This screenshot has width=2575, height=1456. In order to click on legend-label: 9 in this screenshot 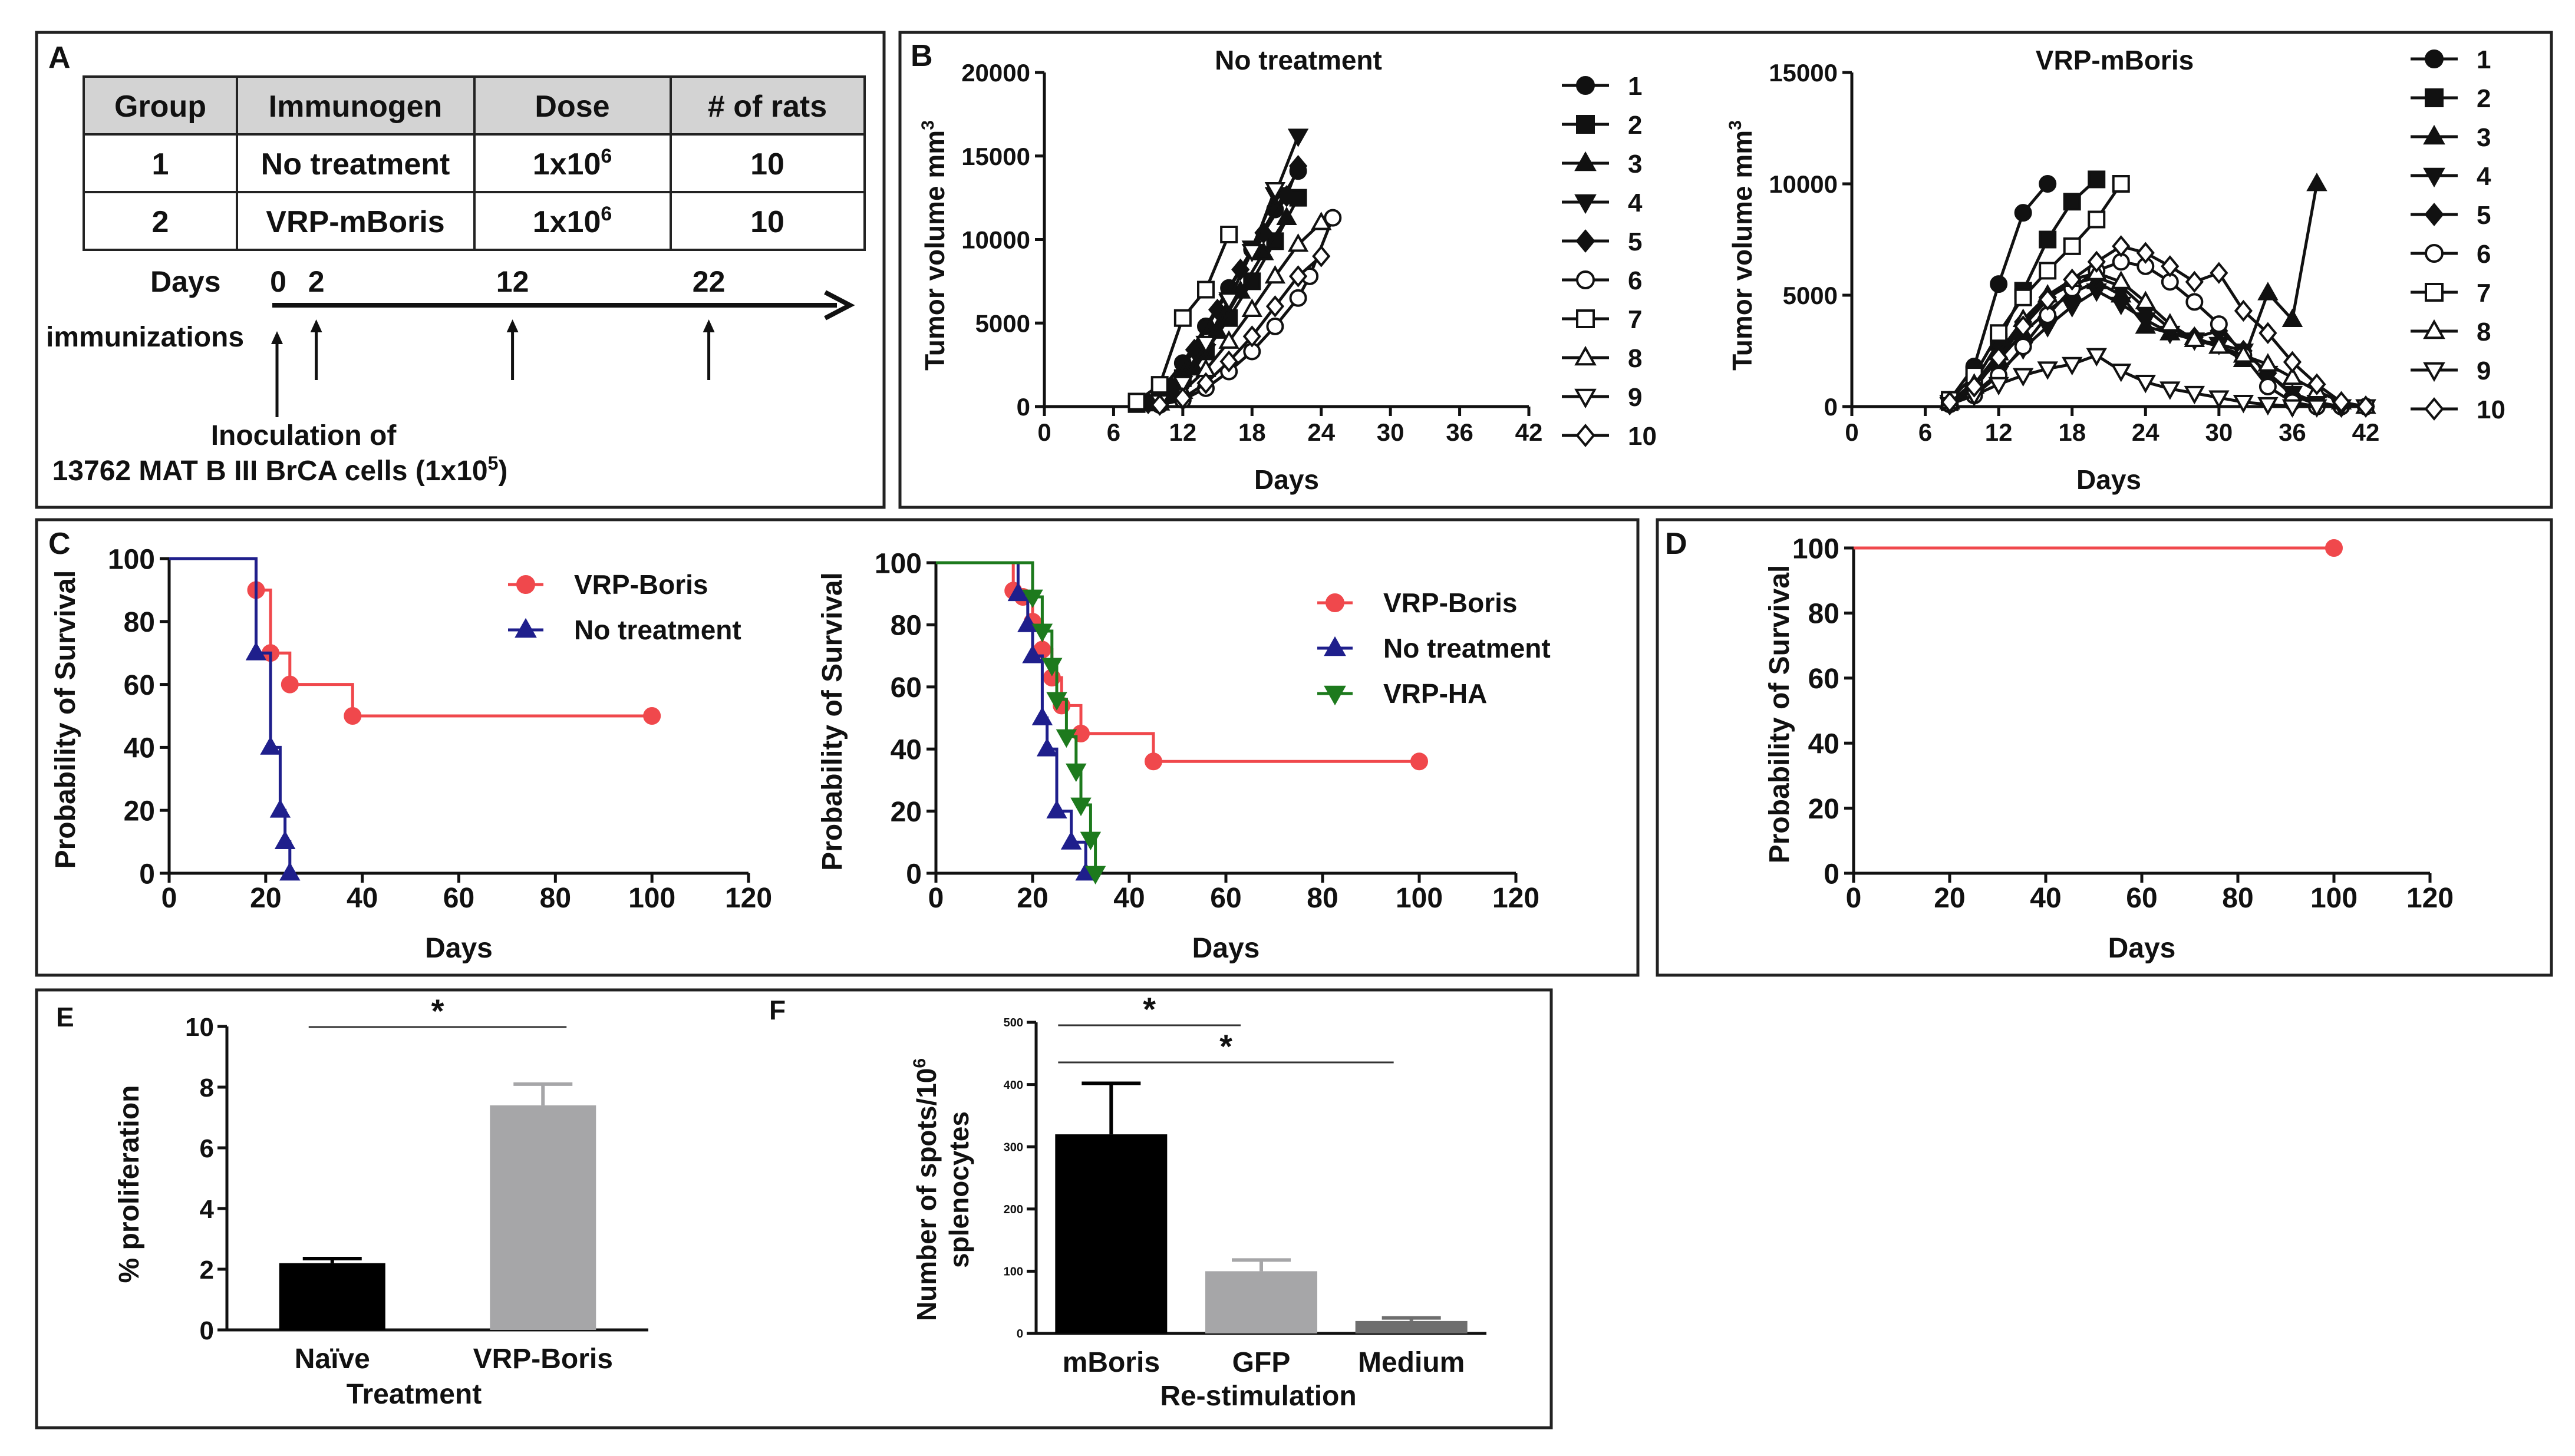, I will do `click(2484, 370)`.